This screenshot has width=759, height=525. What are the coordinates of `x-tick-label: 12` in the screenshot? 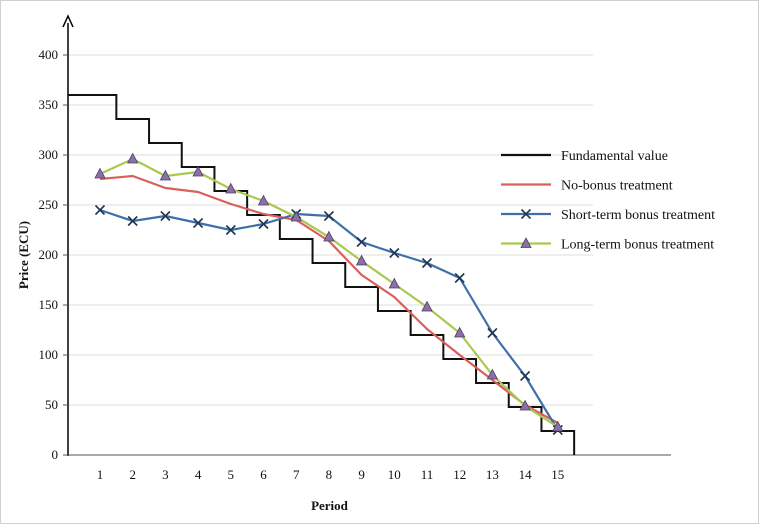 It's located at (459, 474).